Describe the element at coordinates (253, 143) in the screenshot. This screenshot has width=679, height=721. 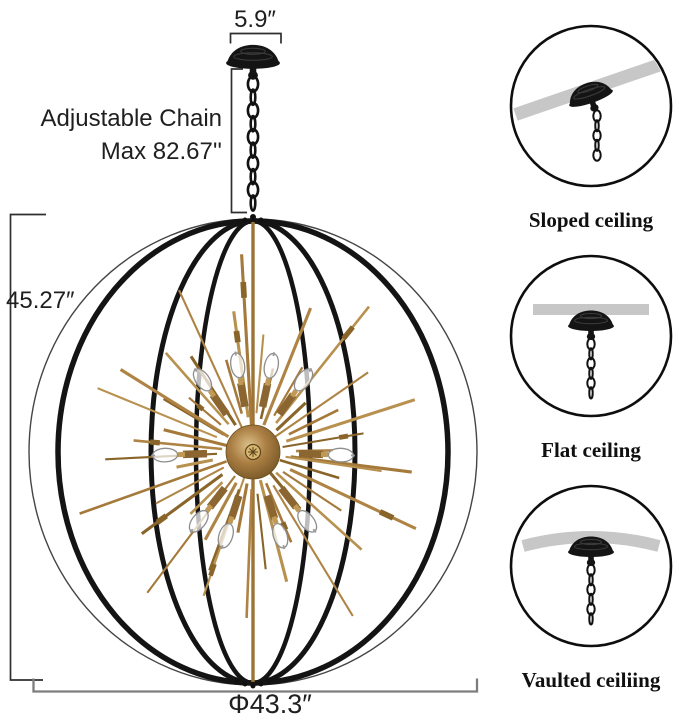
I see `chain-icon` at that location.